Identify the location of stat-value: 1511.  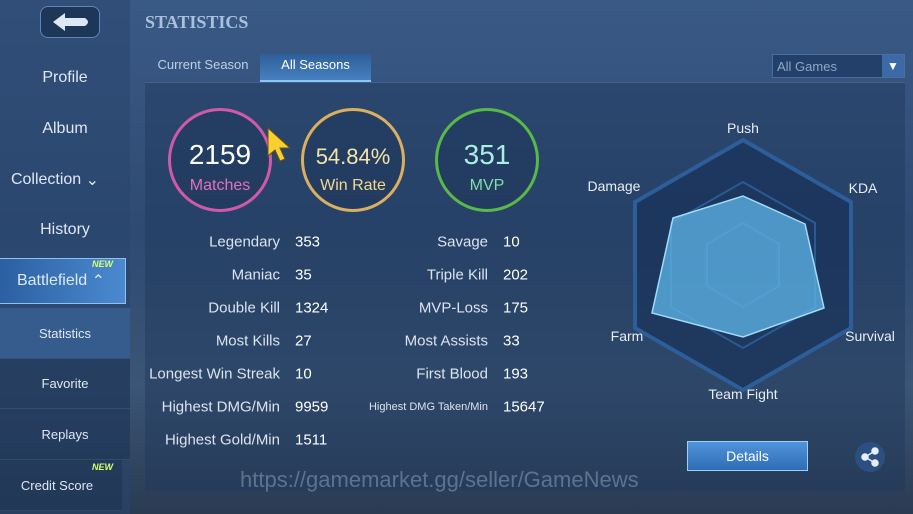
(311, 440).